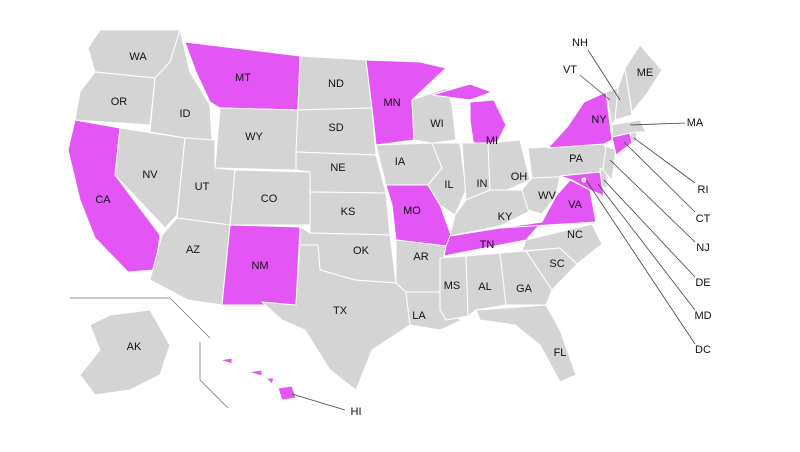  What do you see at coordinates (409, 164) in the screenshot?
I see `state-ia` at bounding box center [409, 164].